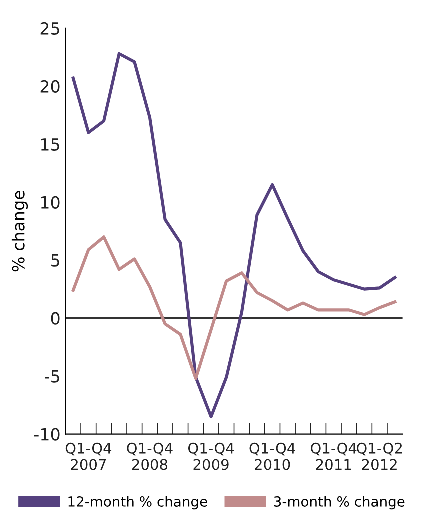 The height and width of the screenshot is (517, 424). Describe the element at coordinates (47, 434) in the screenshot. I see `y-tick-label: -10` at that location.